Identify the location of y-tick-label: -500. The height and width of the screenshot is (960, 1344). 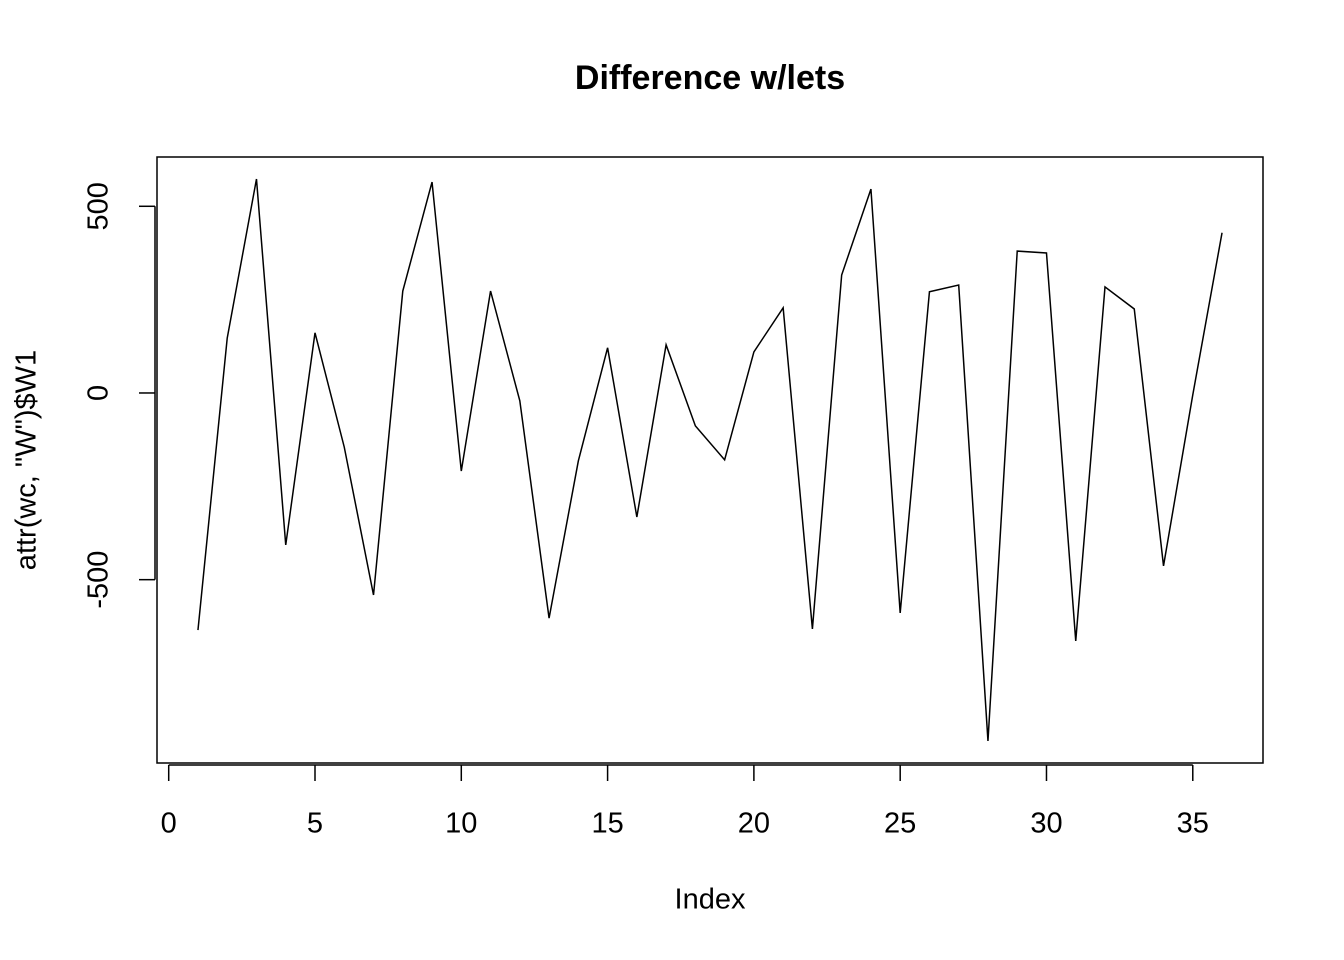
(99, 580).